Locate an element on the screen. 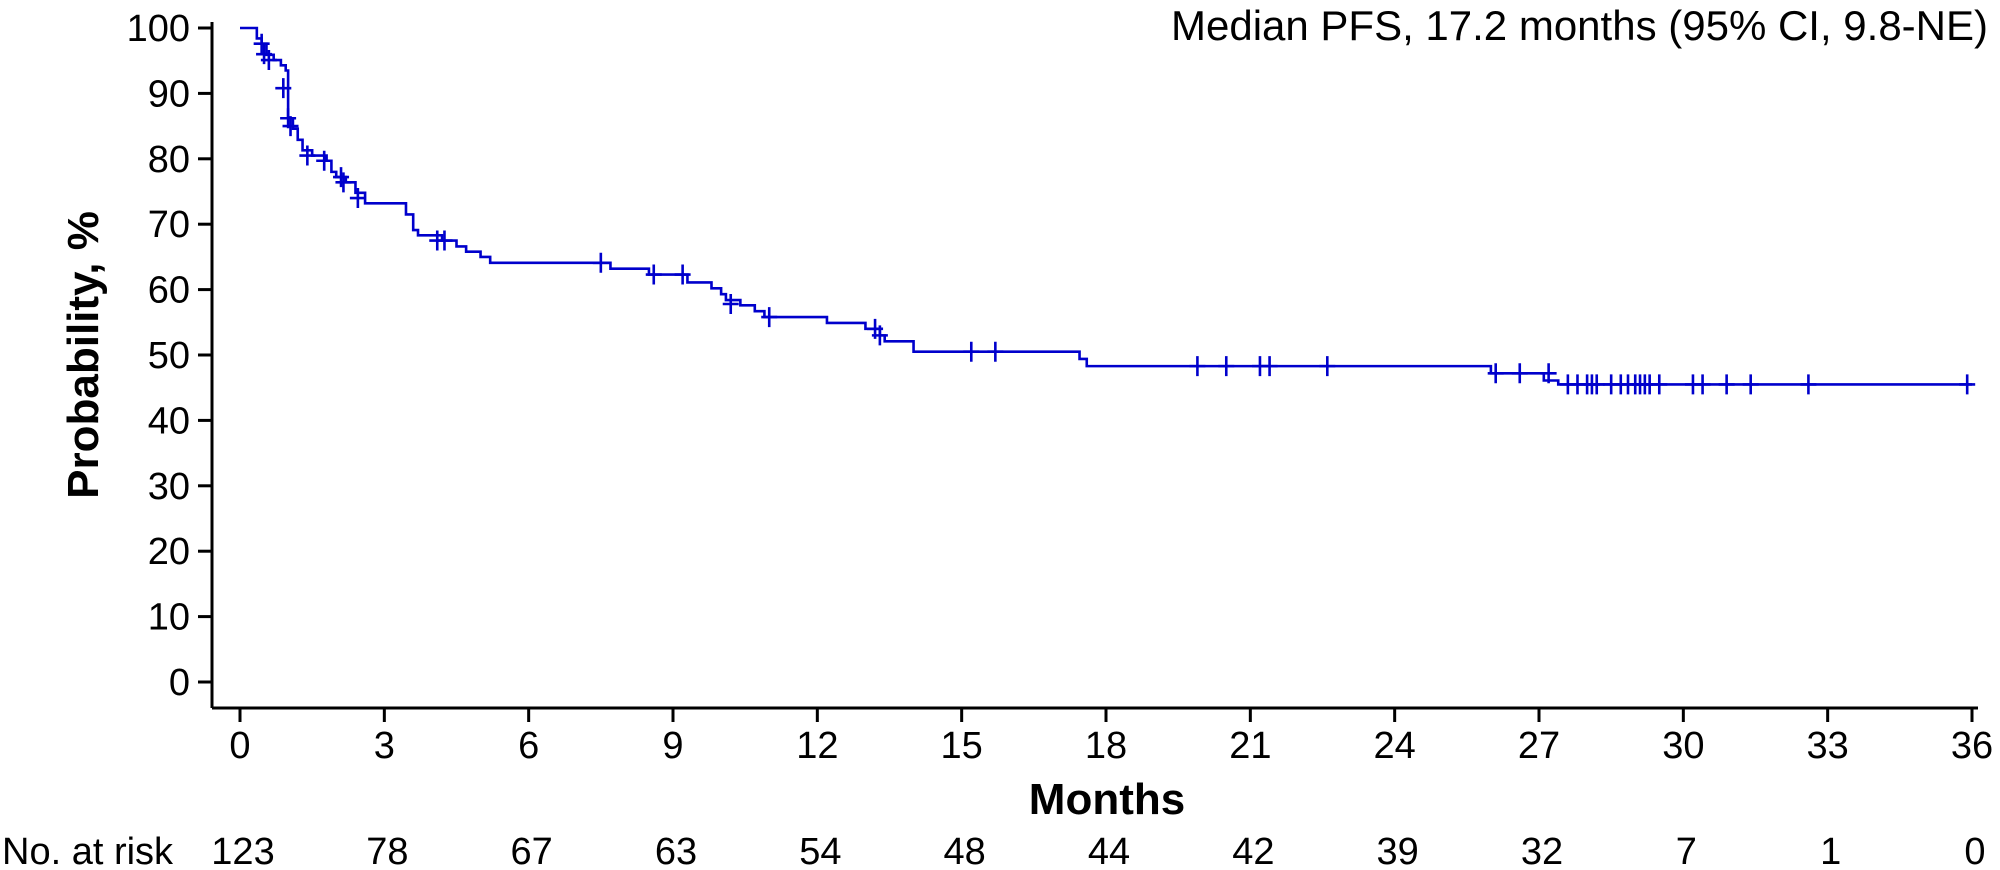  at-risk-row: 123 78 67 63 54 48 44 42 39 32 7 1 0 is located at coordinates (1098, 850).